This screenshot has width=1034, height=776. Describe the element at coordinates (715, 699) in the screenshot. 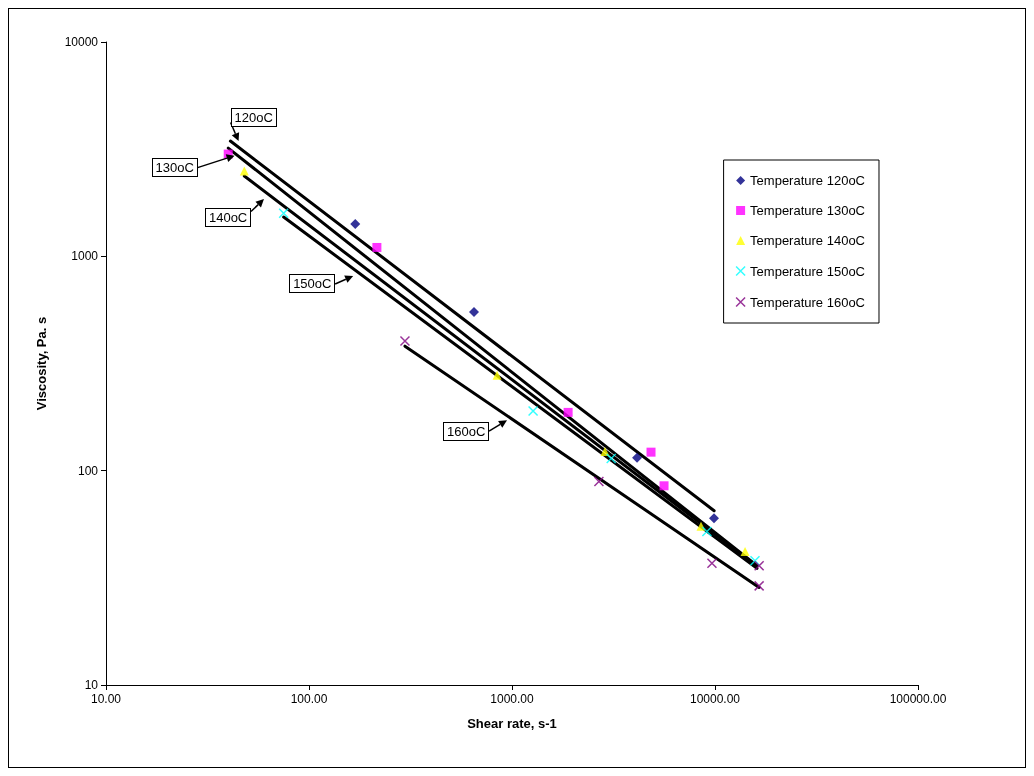

I see `x-tick-label: 10000.00` at that location.